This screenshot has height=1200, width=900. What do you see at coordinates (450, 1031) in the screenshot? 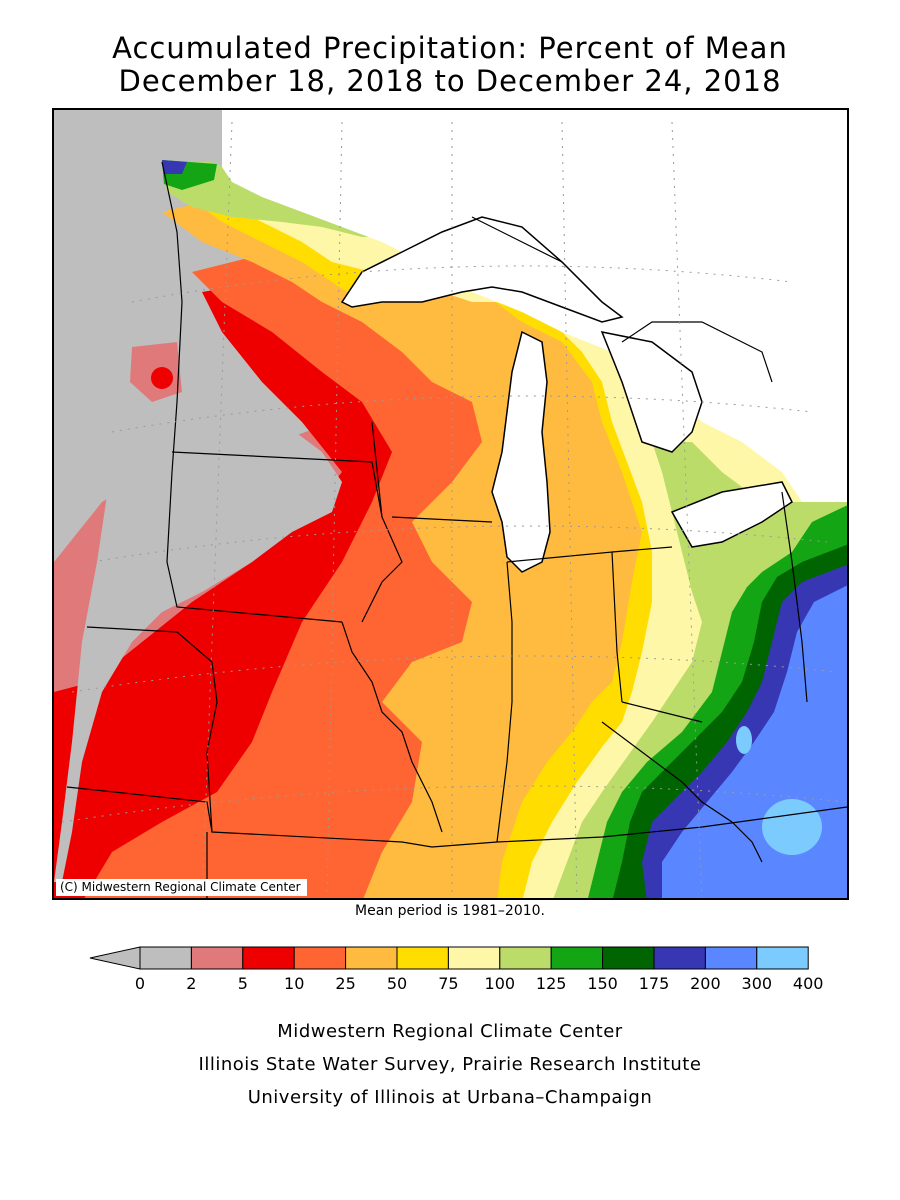
I see `credit-line-1: Midwestern Regional Climate Center` at bounding box center [450, 1031].